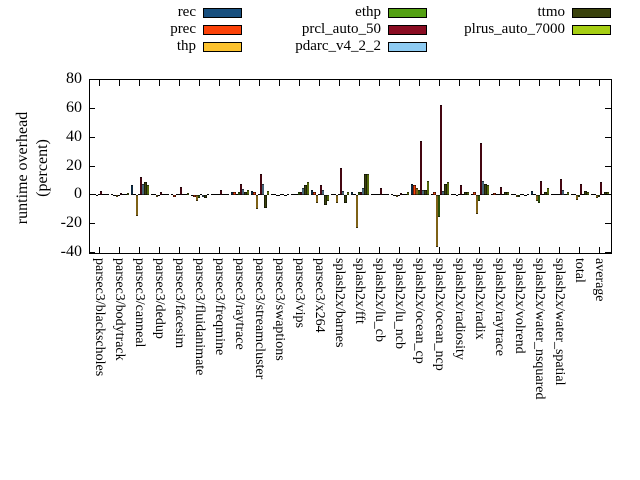  What do you see at coordinates (121, 194) in the screenshot?
I see `bar-prcl_auto_50-parsec3/bodytrack` at bounding box center [121, 194].